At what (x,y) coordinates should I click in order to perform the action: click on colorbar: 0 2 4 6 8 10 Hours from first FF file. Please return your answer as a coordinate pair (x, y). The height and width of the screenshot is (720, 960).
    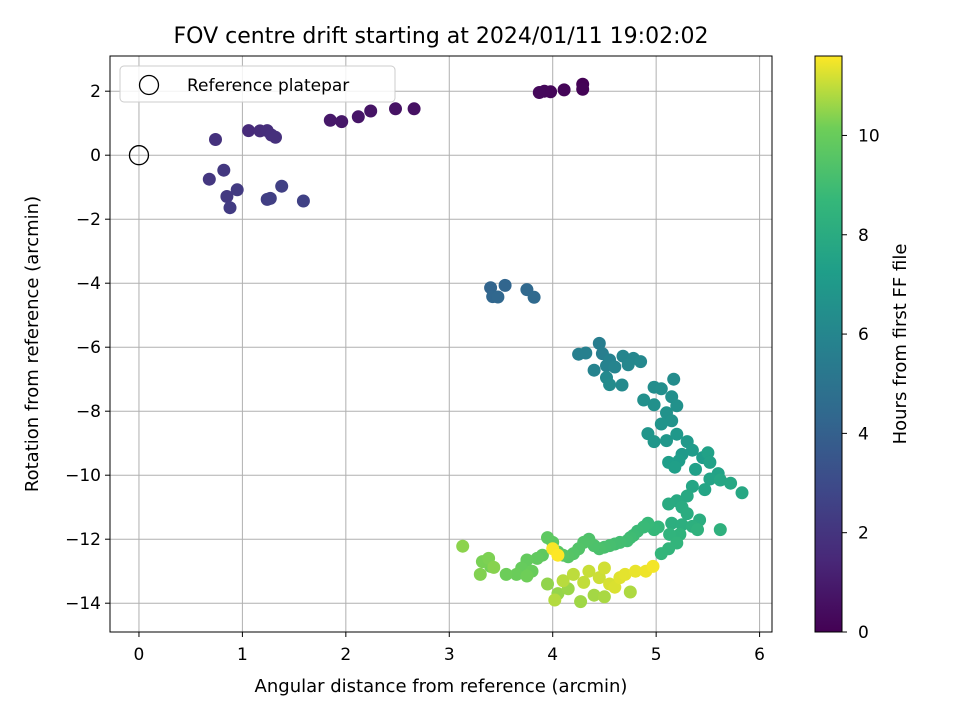
    Looking at the image, I should click on (862, 349).